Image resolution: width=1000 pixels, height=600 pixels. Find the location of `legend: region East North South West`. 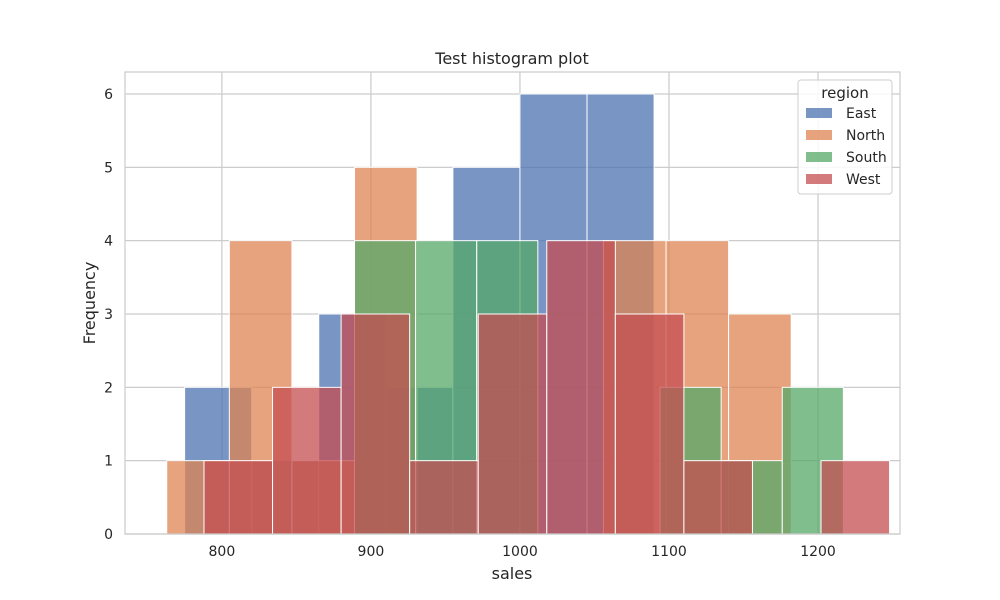

legend: region East North South West is located at coordinates (845, 137).